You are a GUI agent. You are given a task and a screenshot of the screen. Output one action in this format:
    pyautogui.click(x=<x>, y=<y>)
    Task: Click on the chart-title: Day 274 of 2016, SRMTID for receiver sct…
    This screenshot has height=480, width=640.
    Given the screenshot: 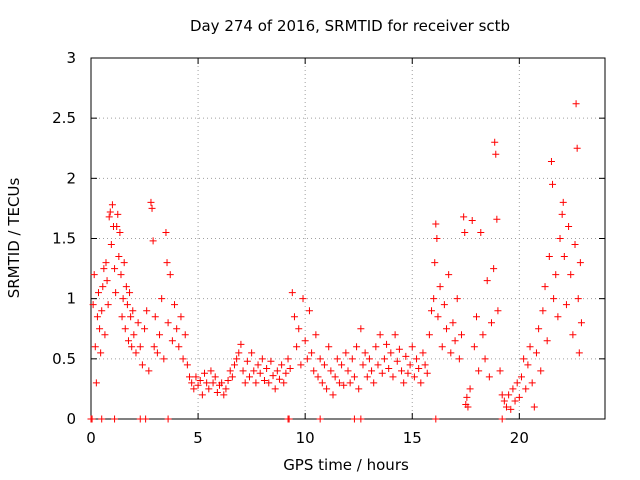 What is the action you would take?
    pyautogui.click(x=350, y=26)
    